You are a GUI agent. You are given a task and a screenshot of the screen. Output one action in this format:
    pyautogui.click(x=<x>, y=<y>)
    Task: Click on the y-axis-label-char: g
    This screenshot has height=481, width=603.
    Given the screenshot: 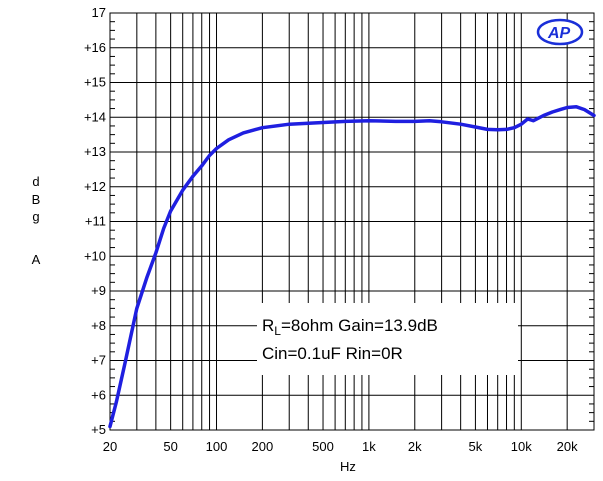 What is the action you would take?
    pyautogui.click(x=35, y=216)
    